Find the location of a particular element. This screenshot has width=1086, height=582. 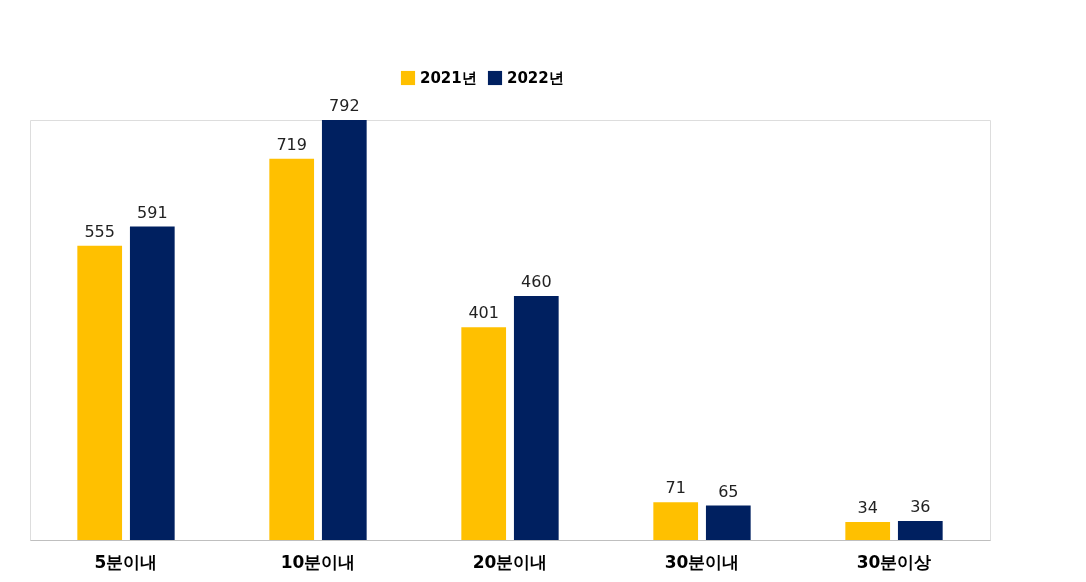

legend-label: 2022년 is located at coordinates (535, 78).